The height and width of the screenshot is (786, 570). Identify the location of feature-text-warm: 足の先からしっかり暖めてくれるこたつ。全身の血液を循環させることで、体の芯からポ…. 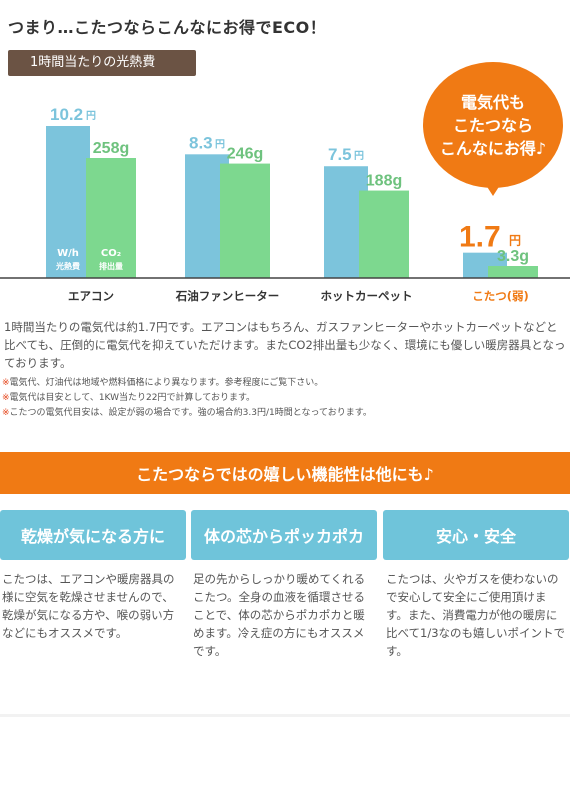
(279, 615).